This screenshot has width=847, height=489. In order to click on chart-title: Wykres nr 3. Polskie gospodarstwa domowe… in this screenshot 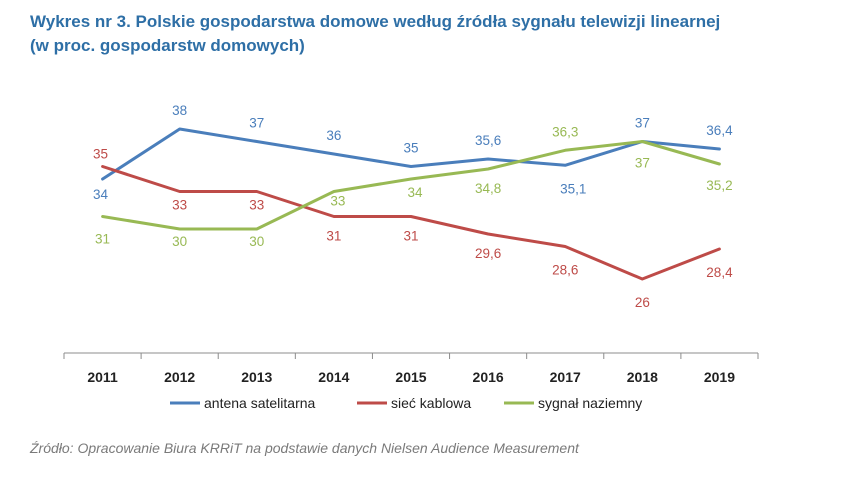, I will do `click(425, 34)`.